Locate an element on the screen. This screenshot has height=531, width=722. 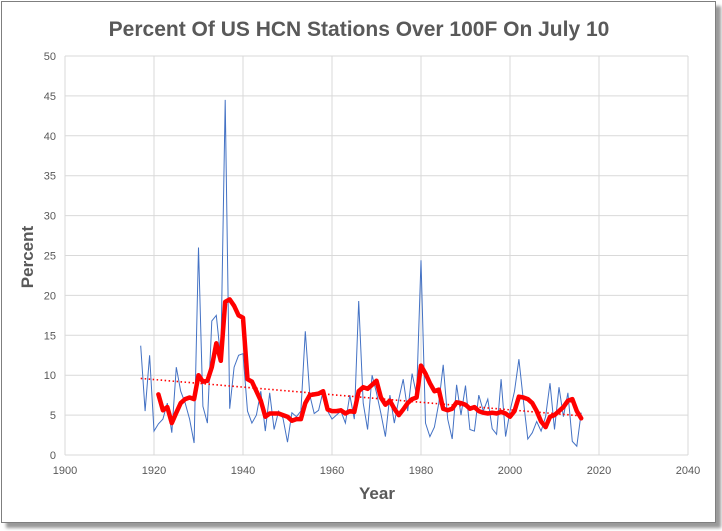
y-tick-label: 20 is located at coordinates (50, 296).